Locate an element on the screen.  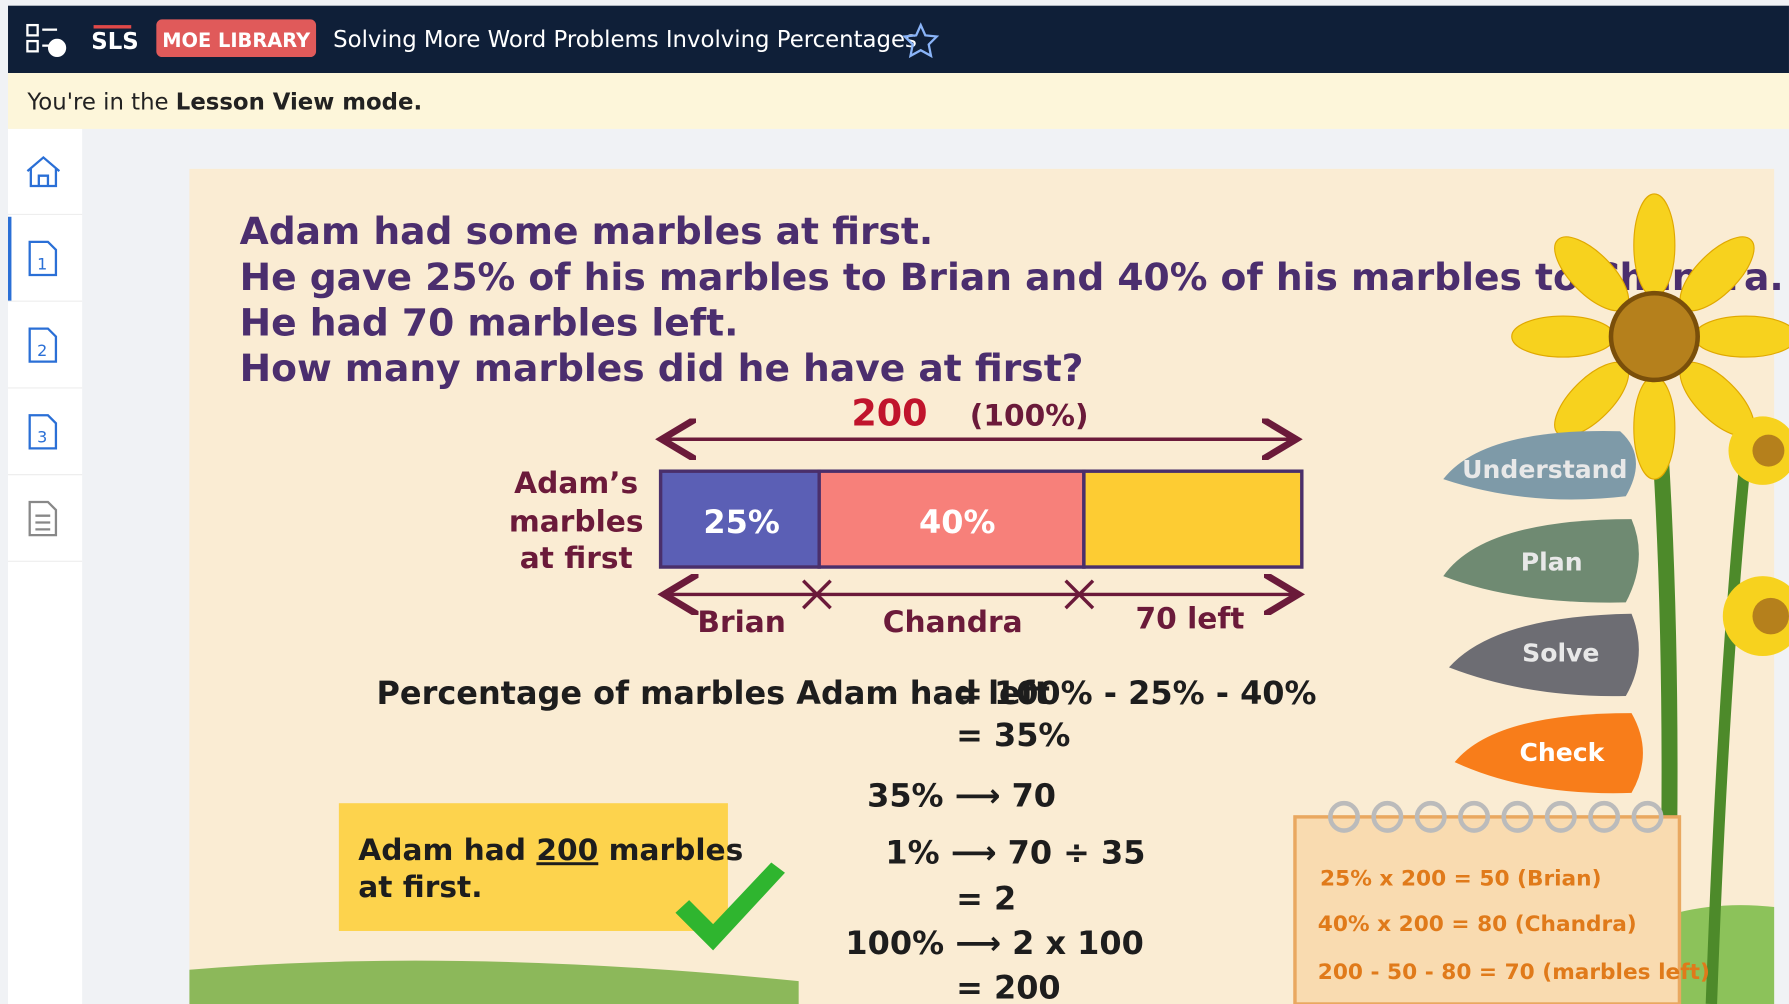
answer-box is located at coordinates (533, 867).